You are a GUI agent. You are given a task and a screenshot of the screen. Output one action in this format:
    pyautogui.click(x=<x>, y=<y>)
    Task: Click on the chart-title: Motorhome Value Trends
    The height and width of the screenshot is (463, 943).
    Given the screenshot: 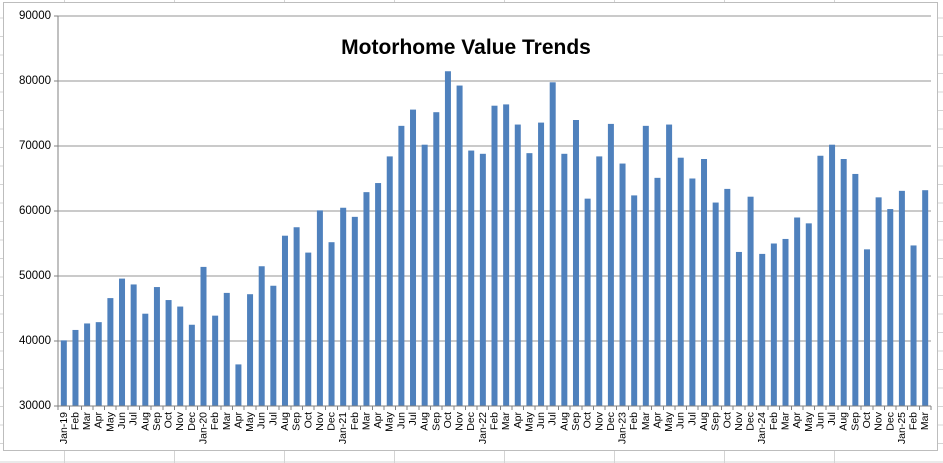 What is the action you would take?
    pyautogui.click(x=466, y=47)
    